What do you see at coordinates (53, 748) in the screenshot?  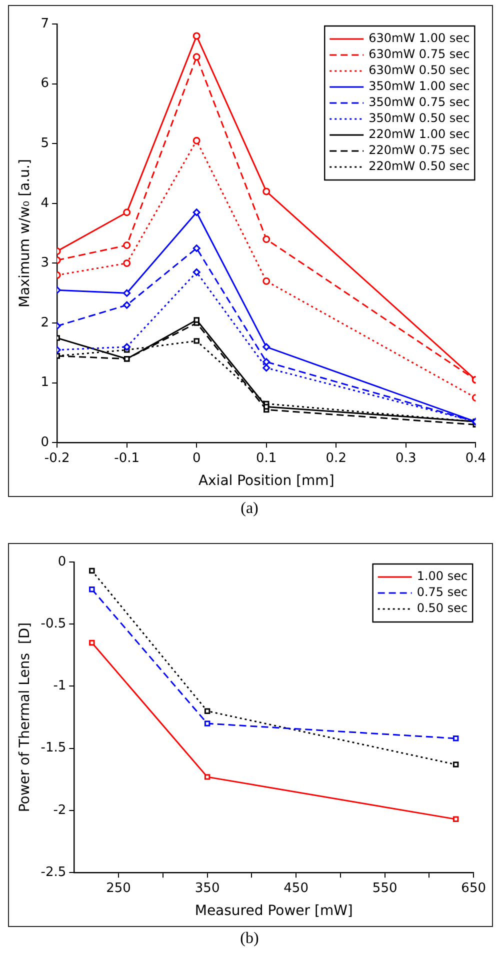 I see `y-tick-label: -1.5` at bounding box center [53, 748].